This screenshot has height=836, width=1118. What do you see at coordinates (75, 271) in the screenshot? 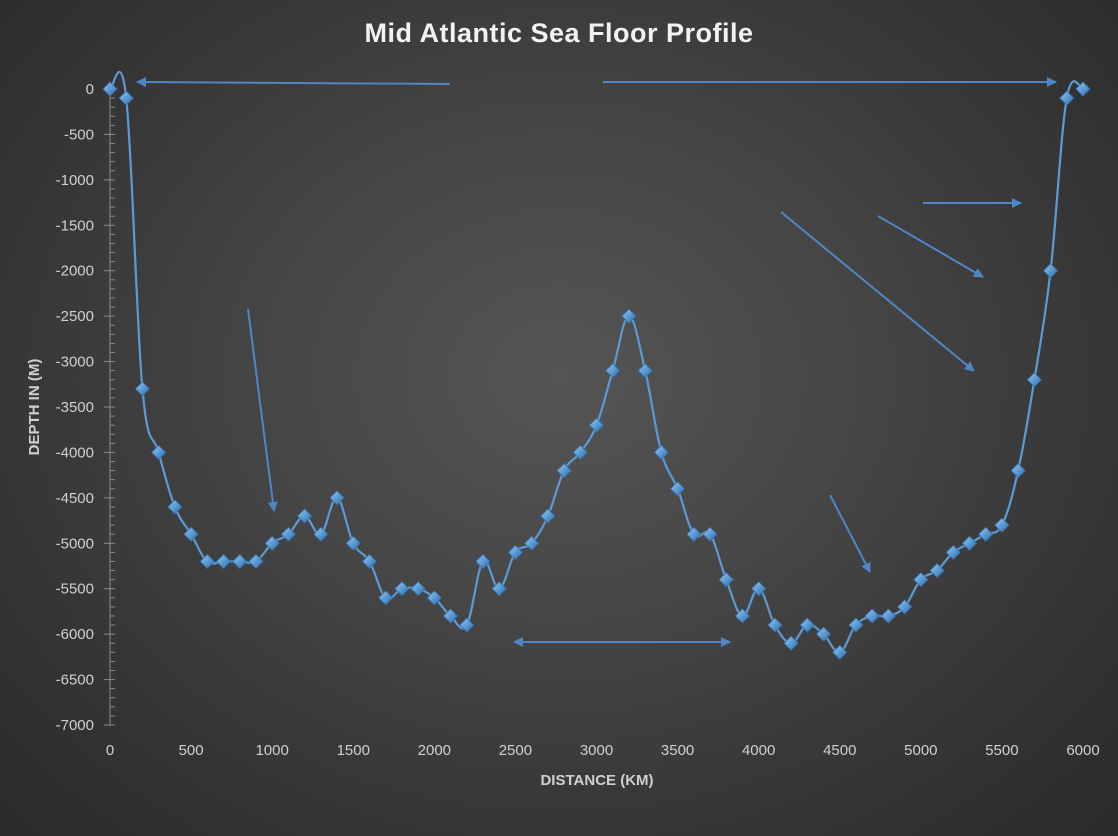
I see `y-tick-label: -2000` at bounding box center [75, 271].